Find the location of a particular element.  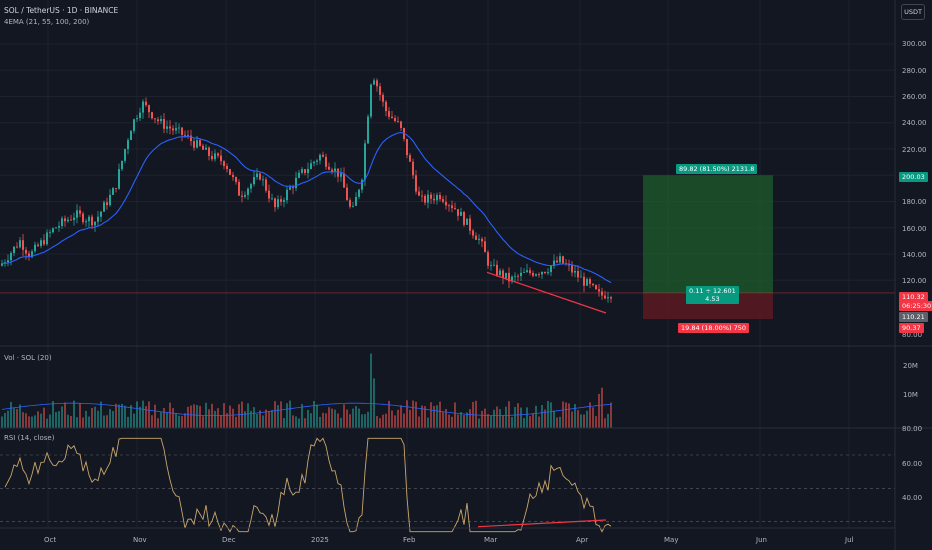

target-label: 89.82 (81.50%) 2131.8 is located at coordinates (717, 169).